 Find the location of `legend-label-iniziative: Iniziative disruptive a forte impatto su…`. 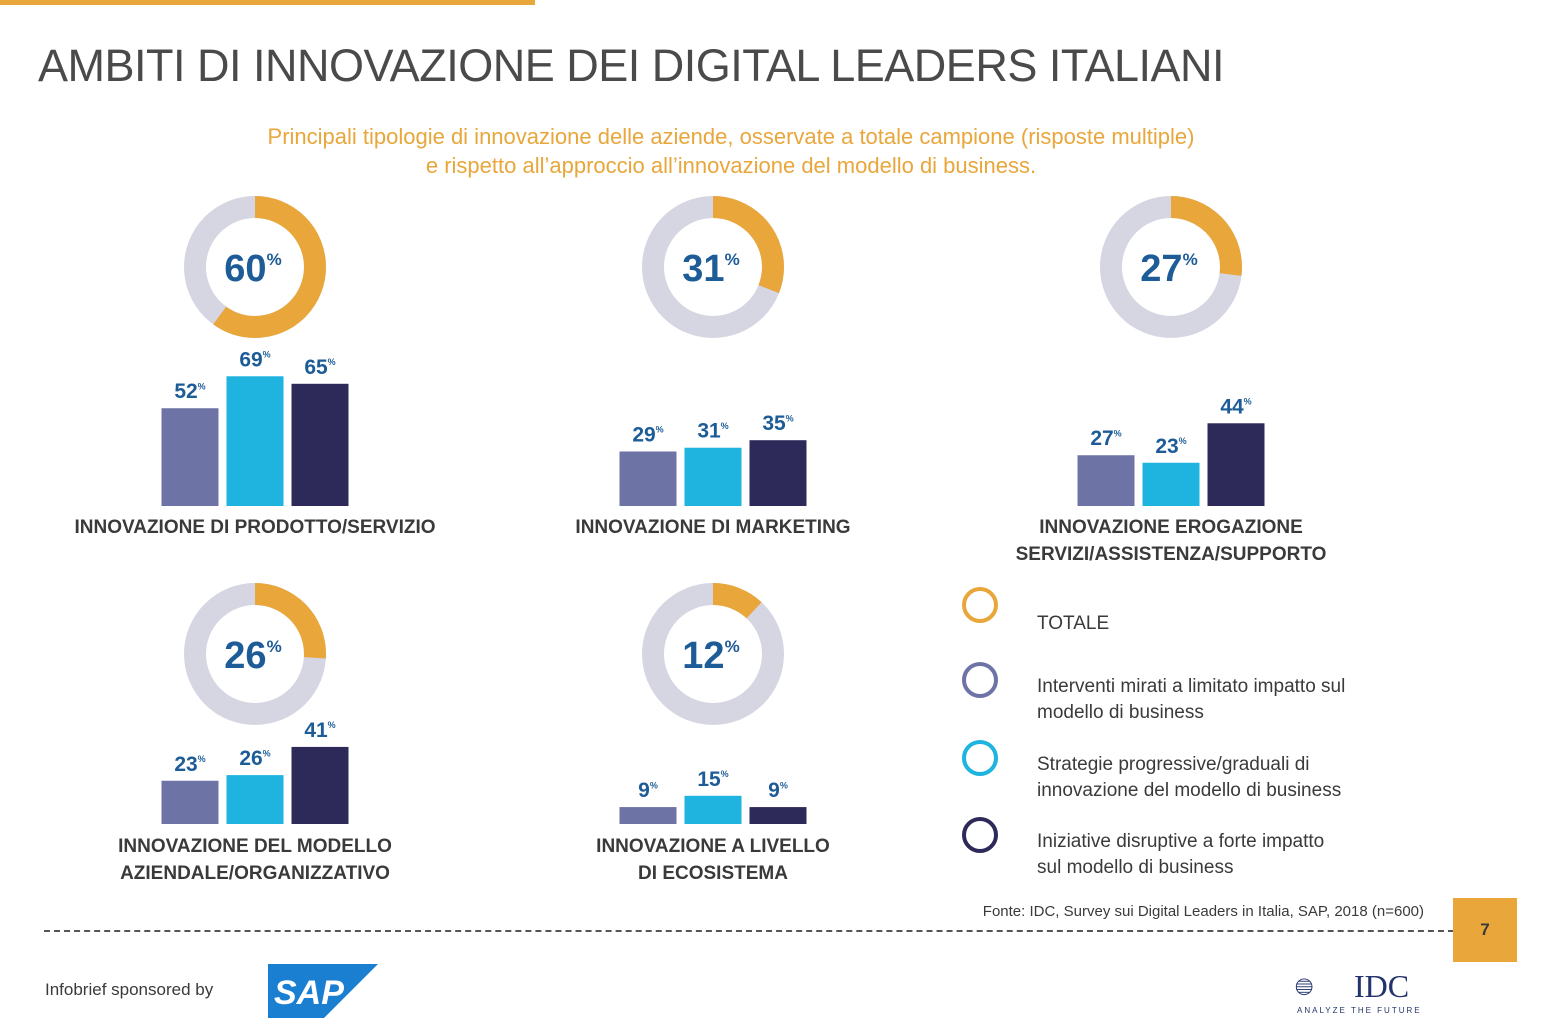

legend-label-iniziative: Iniziative disruptive a forte impatto su… is located at coordinates (1181, 854).